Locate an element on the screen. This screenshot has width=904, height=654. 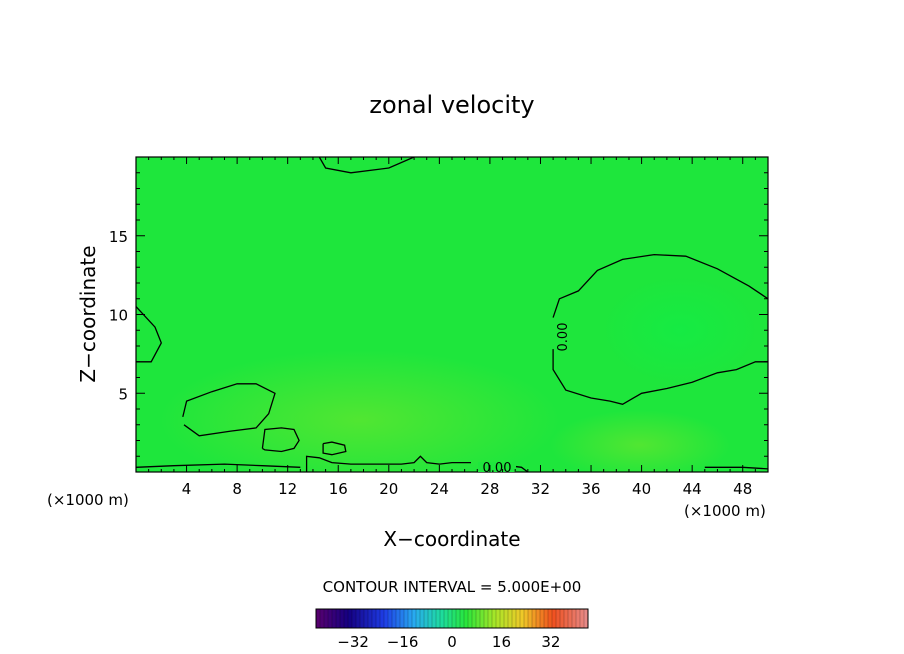
x-tick-label: 28 is located at coordinates (489, 489).